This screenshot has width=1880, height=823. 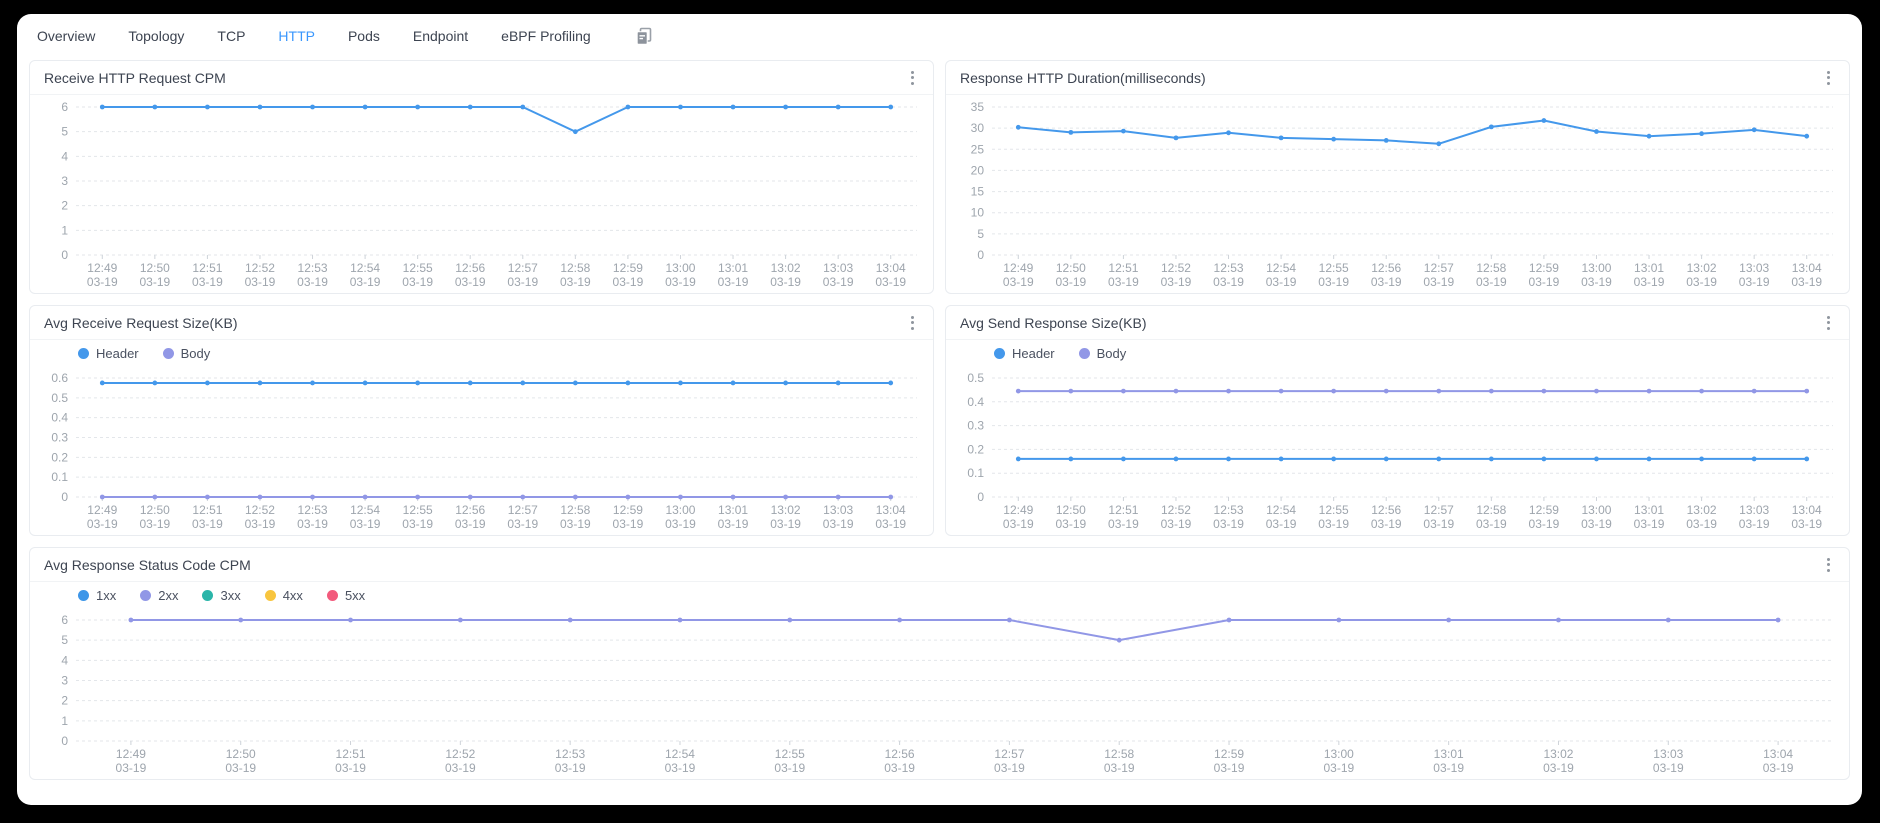 What do you see at coordinates (345, 595) in the screenshot?
I see `legend-item-5xx: 5xx` at bounding box center [345, 595].